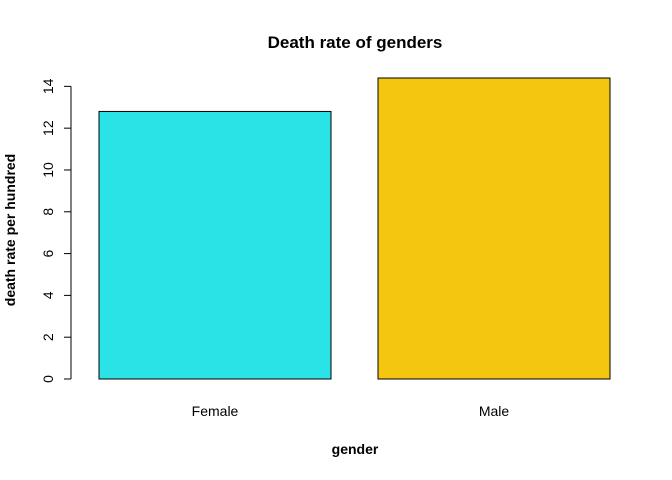 This screenshot has height=480, width=672. What do you see at coordinates (48, 86) in the screenshot?
I see `y-tick-label: 14` at bounding box center [48, 86].